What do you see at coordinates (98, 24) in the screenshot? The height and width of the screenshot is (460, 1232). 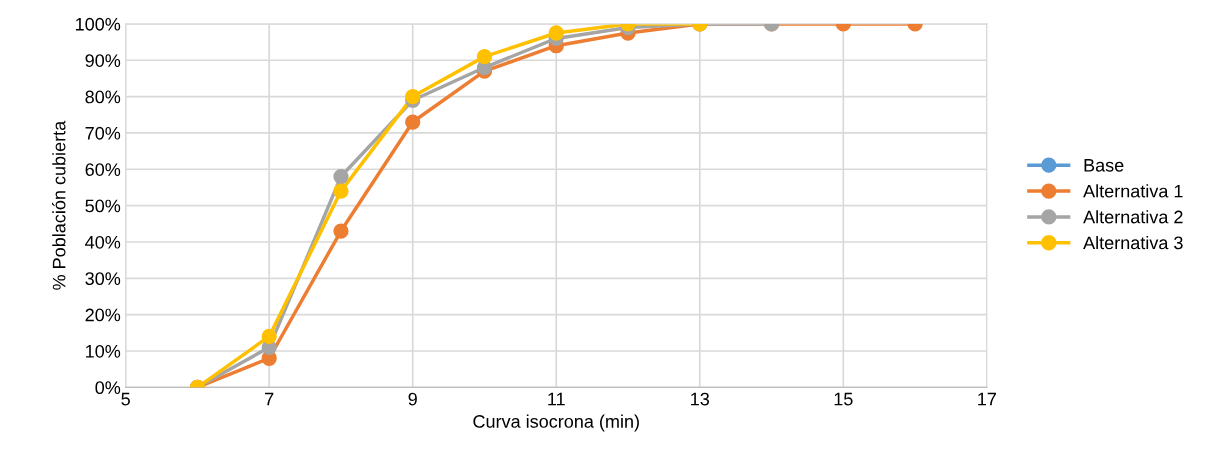 I see `y-tick-label: 100%` at bounding box center [98, 24].